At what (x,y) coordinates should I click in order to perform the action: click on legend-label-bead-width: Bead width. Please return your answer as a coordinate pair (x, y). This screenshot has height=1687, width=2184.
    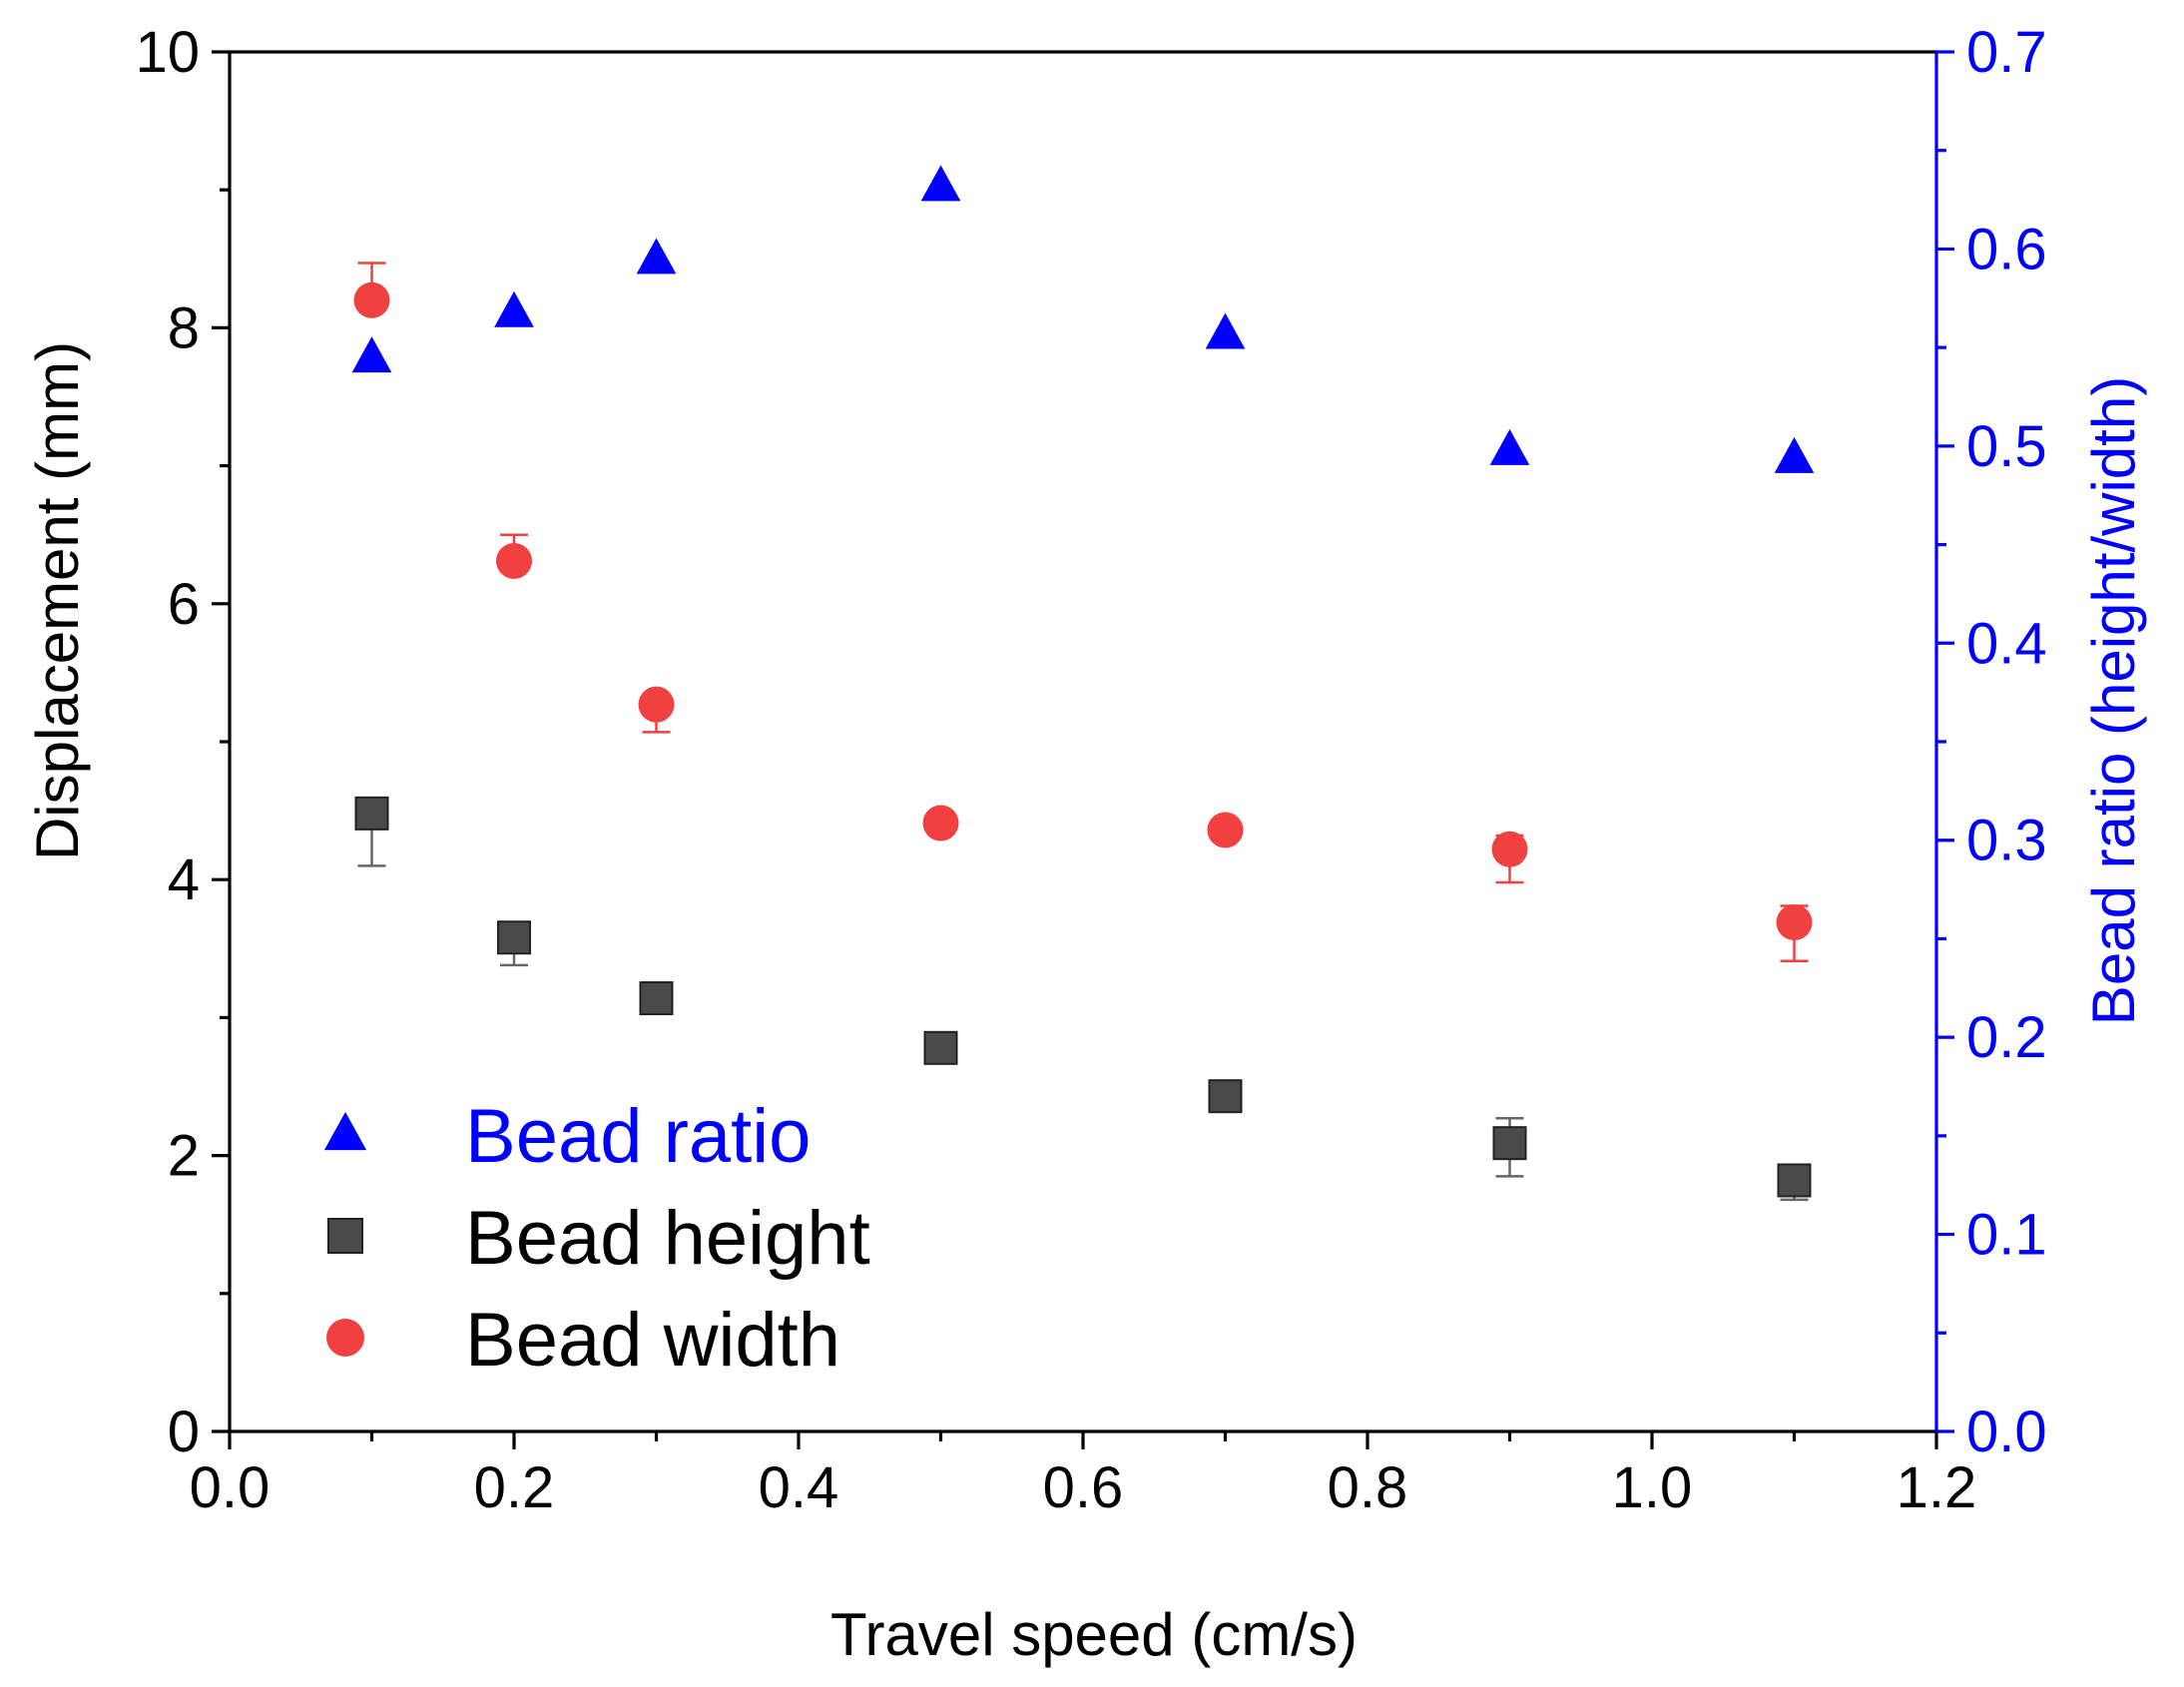
    Looking at the image, I should click on (652, 1340).